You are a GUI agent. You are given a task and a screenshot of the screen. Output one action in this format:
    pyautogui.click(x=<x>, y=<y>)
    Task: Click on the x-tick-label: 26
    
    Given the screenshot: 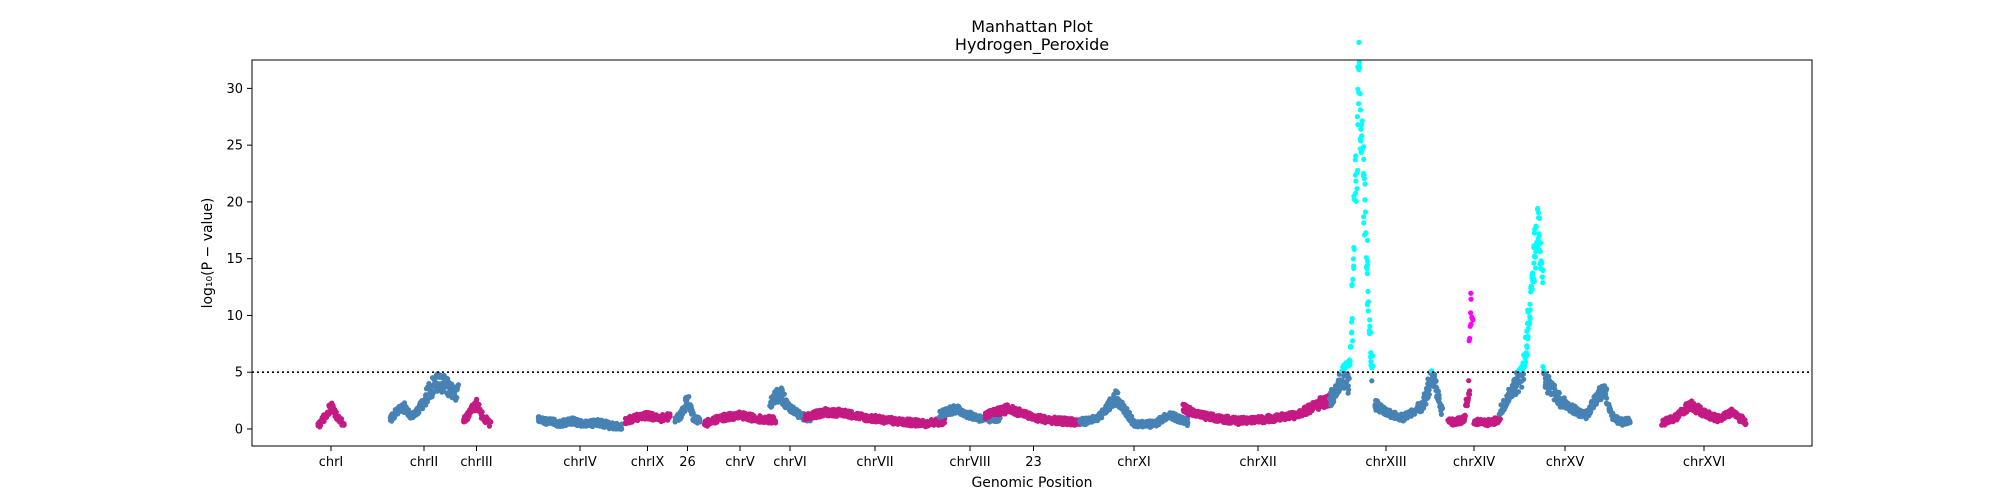 What is the action you would take?
    pyautogui.click(x=687, y=462)
    